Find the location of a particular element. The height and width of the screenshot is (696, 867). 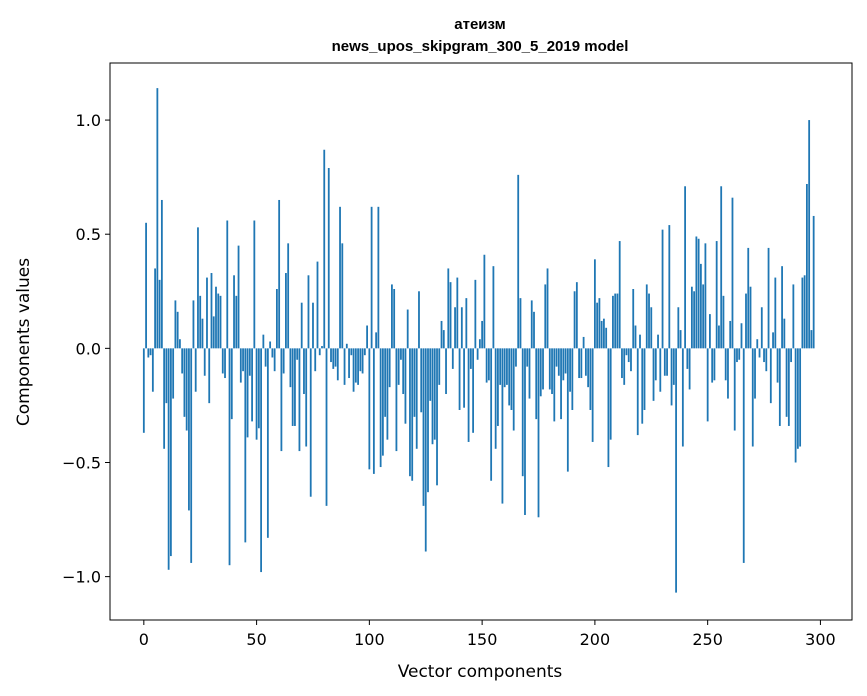

chart-subtitle: news_upos_skipgram_300_5_2019 model is located at coordinates (480, 46).